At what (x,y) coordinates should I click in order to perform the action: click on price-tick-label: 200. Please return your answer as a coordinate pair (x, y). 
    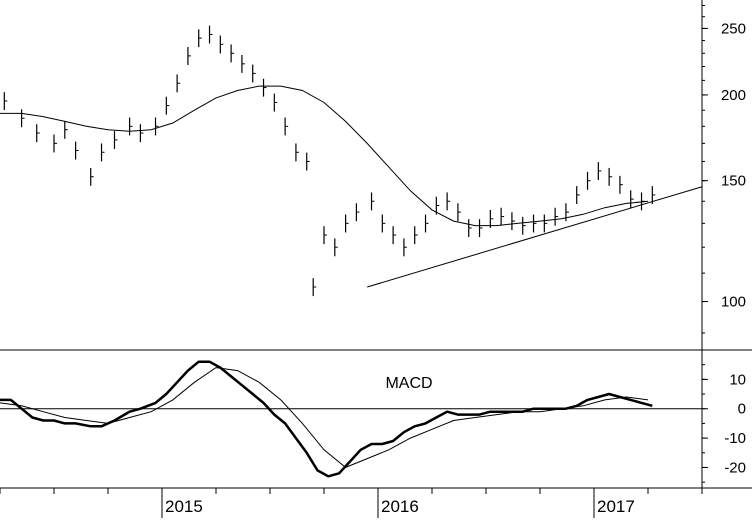
    Looking at the image, I should click on (733, 95).